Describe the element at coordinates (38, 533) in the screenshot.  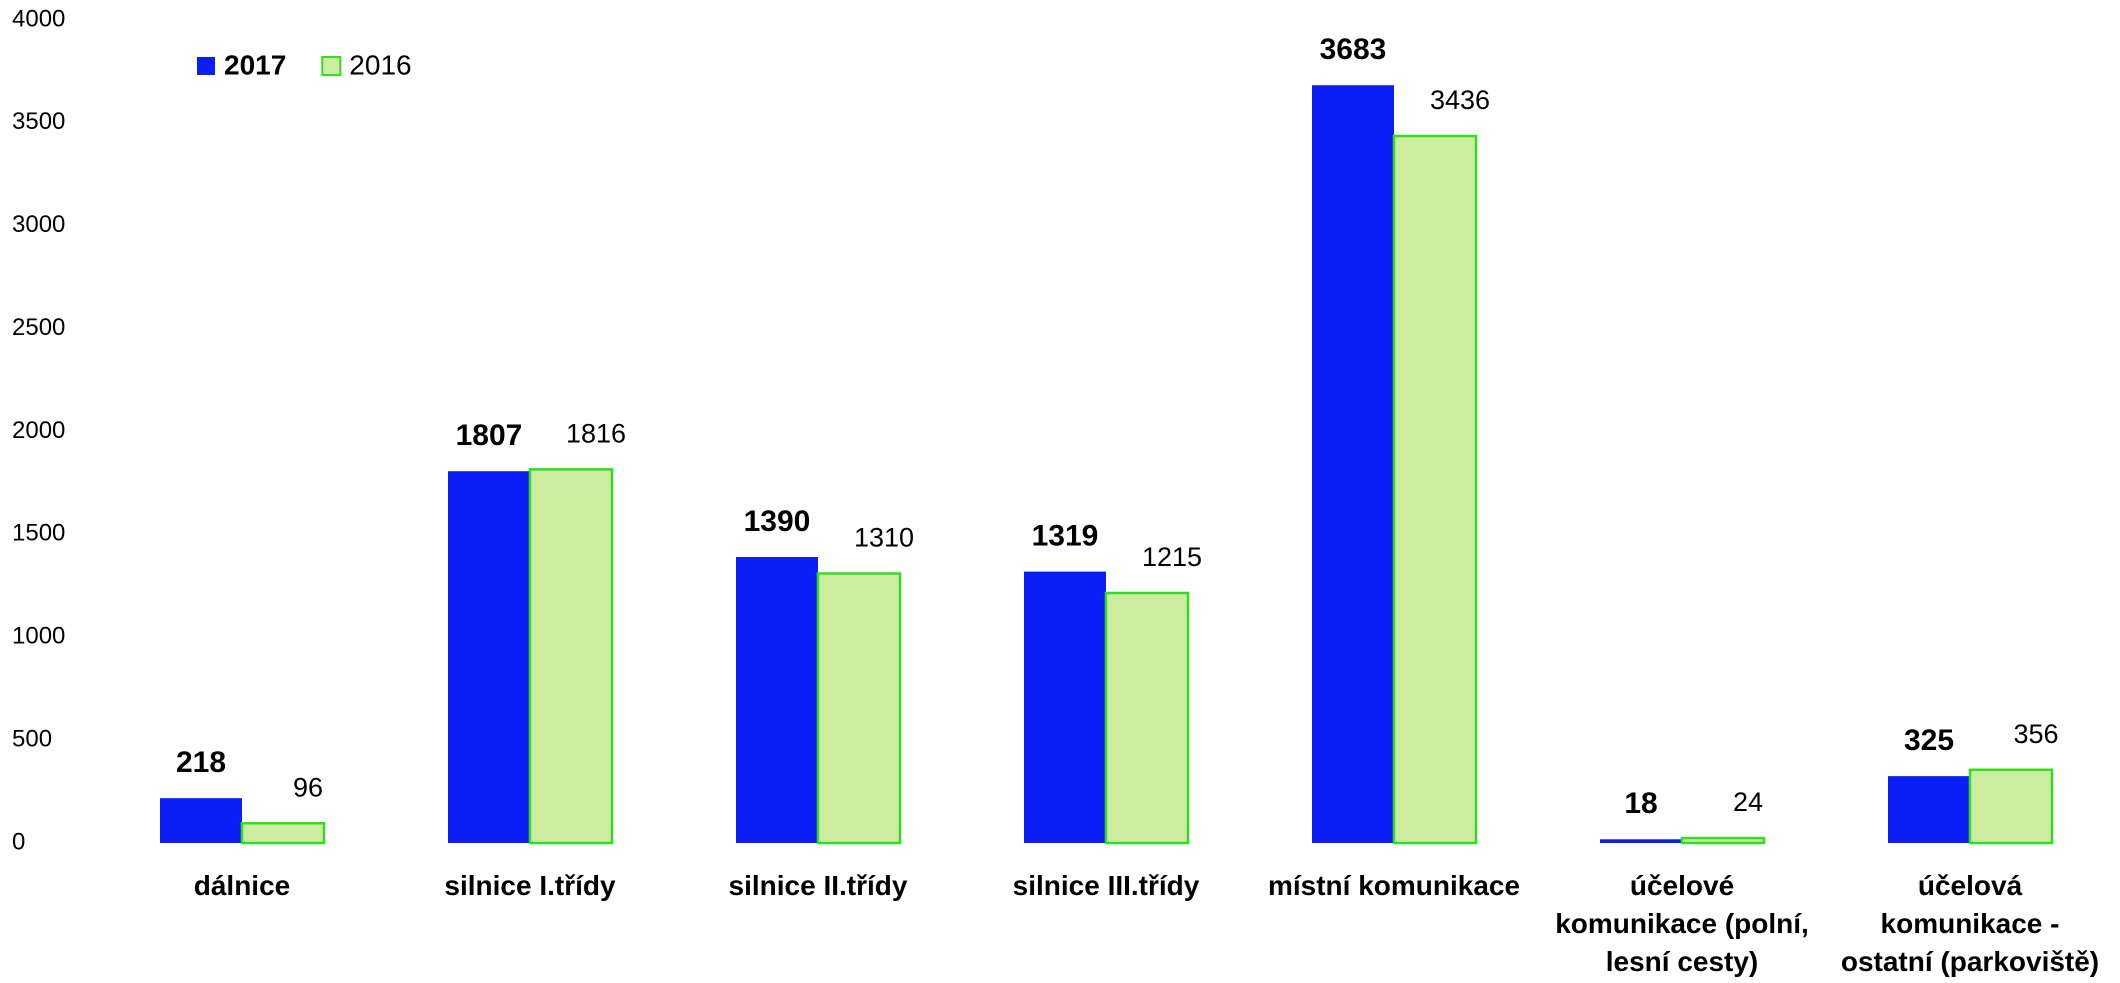
I see `y-tick-label: 1500` at that location.